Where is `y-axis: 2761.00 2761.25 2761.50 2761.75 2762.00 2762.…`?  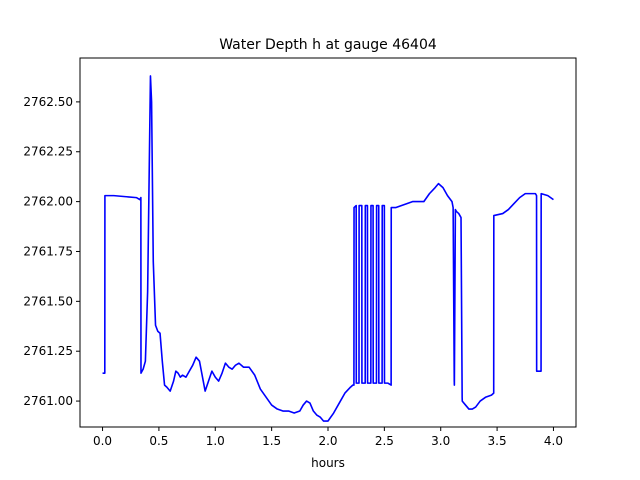 y-axis: 2761.00 2761.25 2761.50 2761.75 2762.00 2762.… is located at coordinates (51, 251).